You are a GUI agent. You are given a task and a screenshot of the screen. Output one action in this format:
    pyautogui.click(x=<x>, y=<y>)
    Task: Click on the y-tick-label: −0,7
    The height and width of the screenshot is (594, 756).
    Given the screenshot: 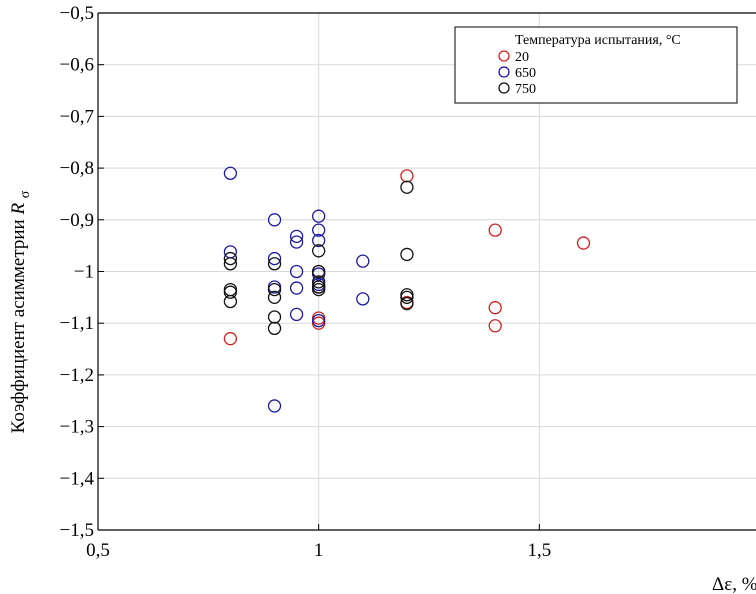 What is the action you would take?
    pyautogui.click(x=77, y=116)
    